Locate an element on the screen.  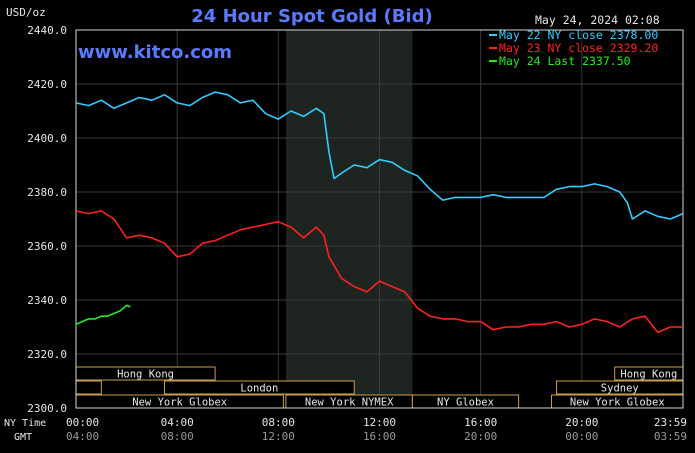
session-label: Sydney is located at coordinates (620, 389).